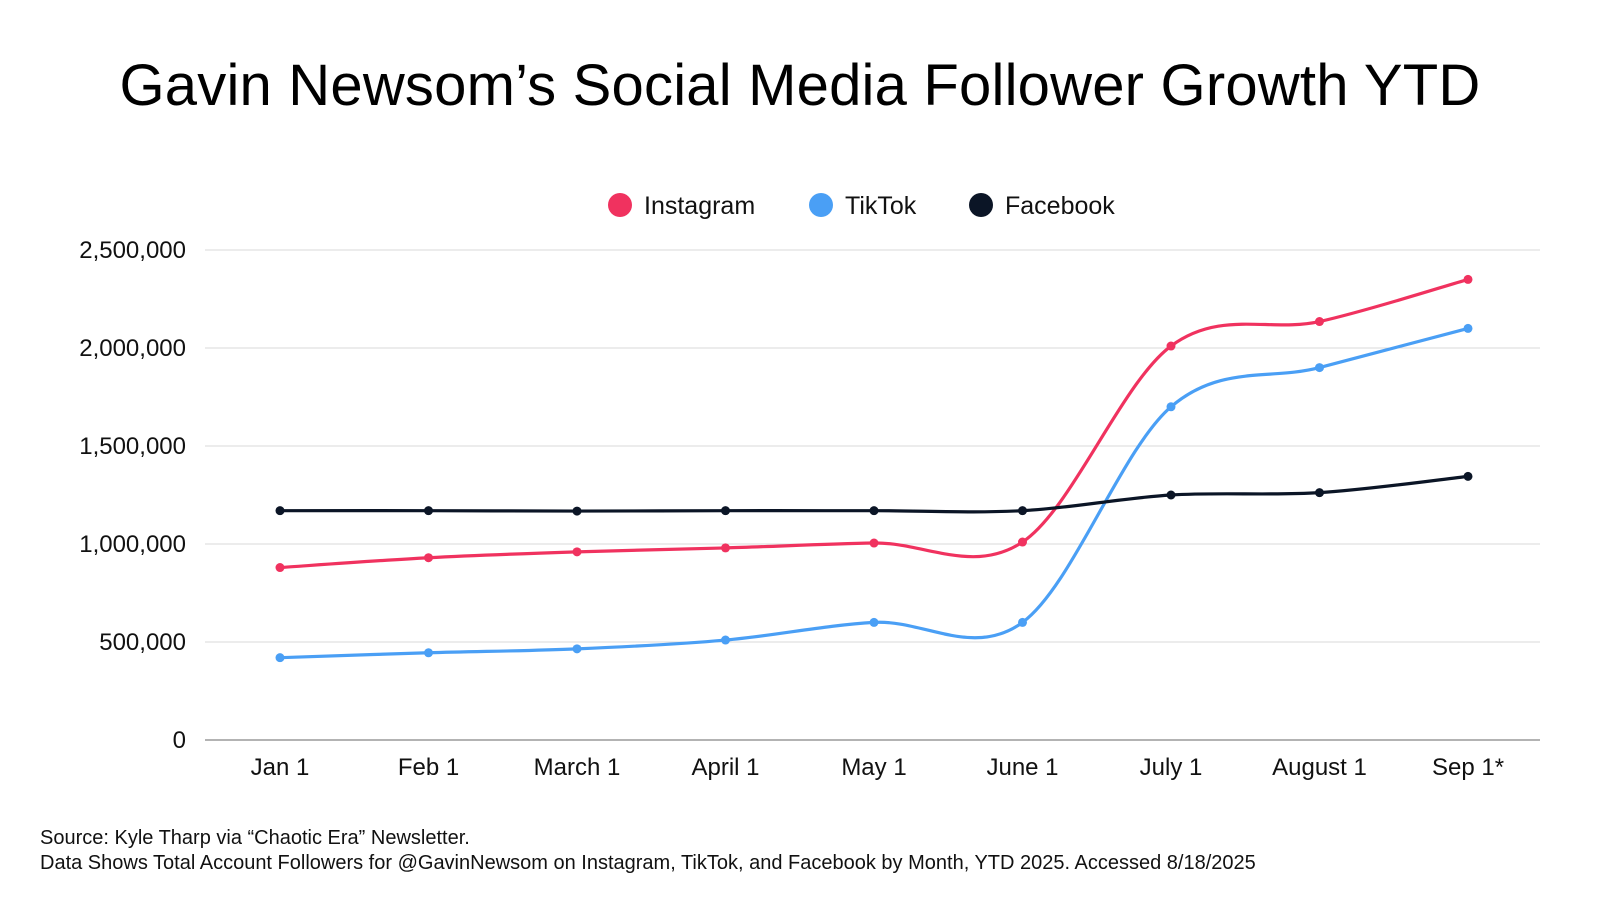 The width and height of the screenshot is (1600, 900). I want to click on y-tick-label: 1,000,000, so click(132, 544).